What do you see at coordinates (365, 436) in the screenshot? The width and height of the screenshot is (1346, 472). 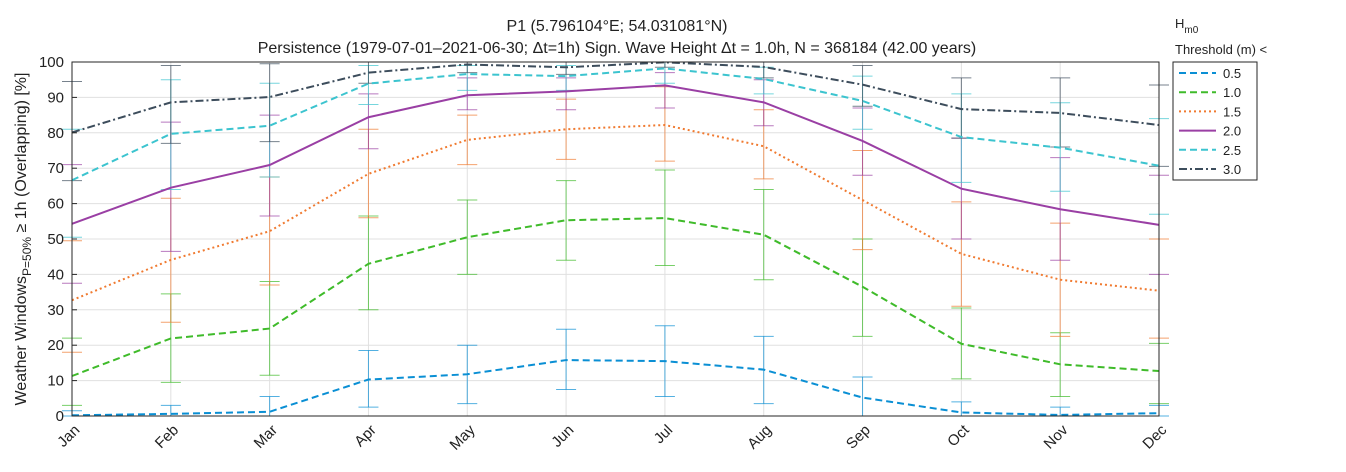 I see `x-tick-label: Apr` at bounding box center [365, 436].